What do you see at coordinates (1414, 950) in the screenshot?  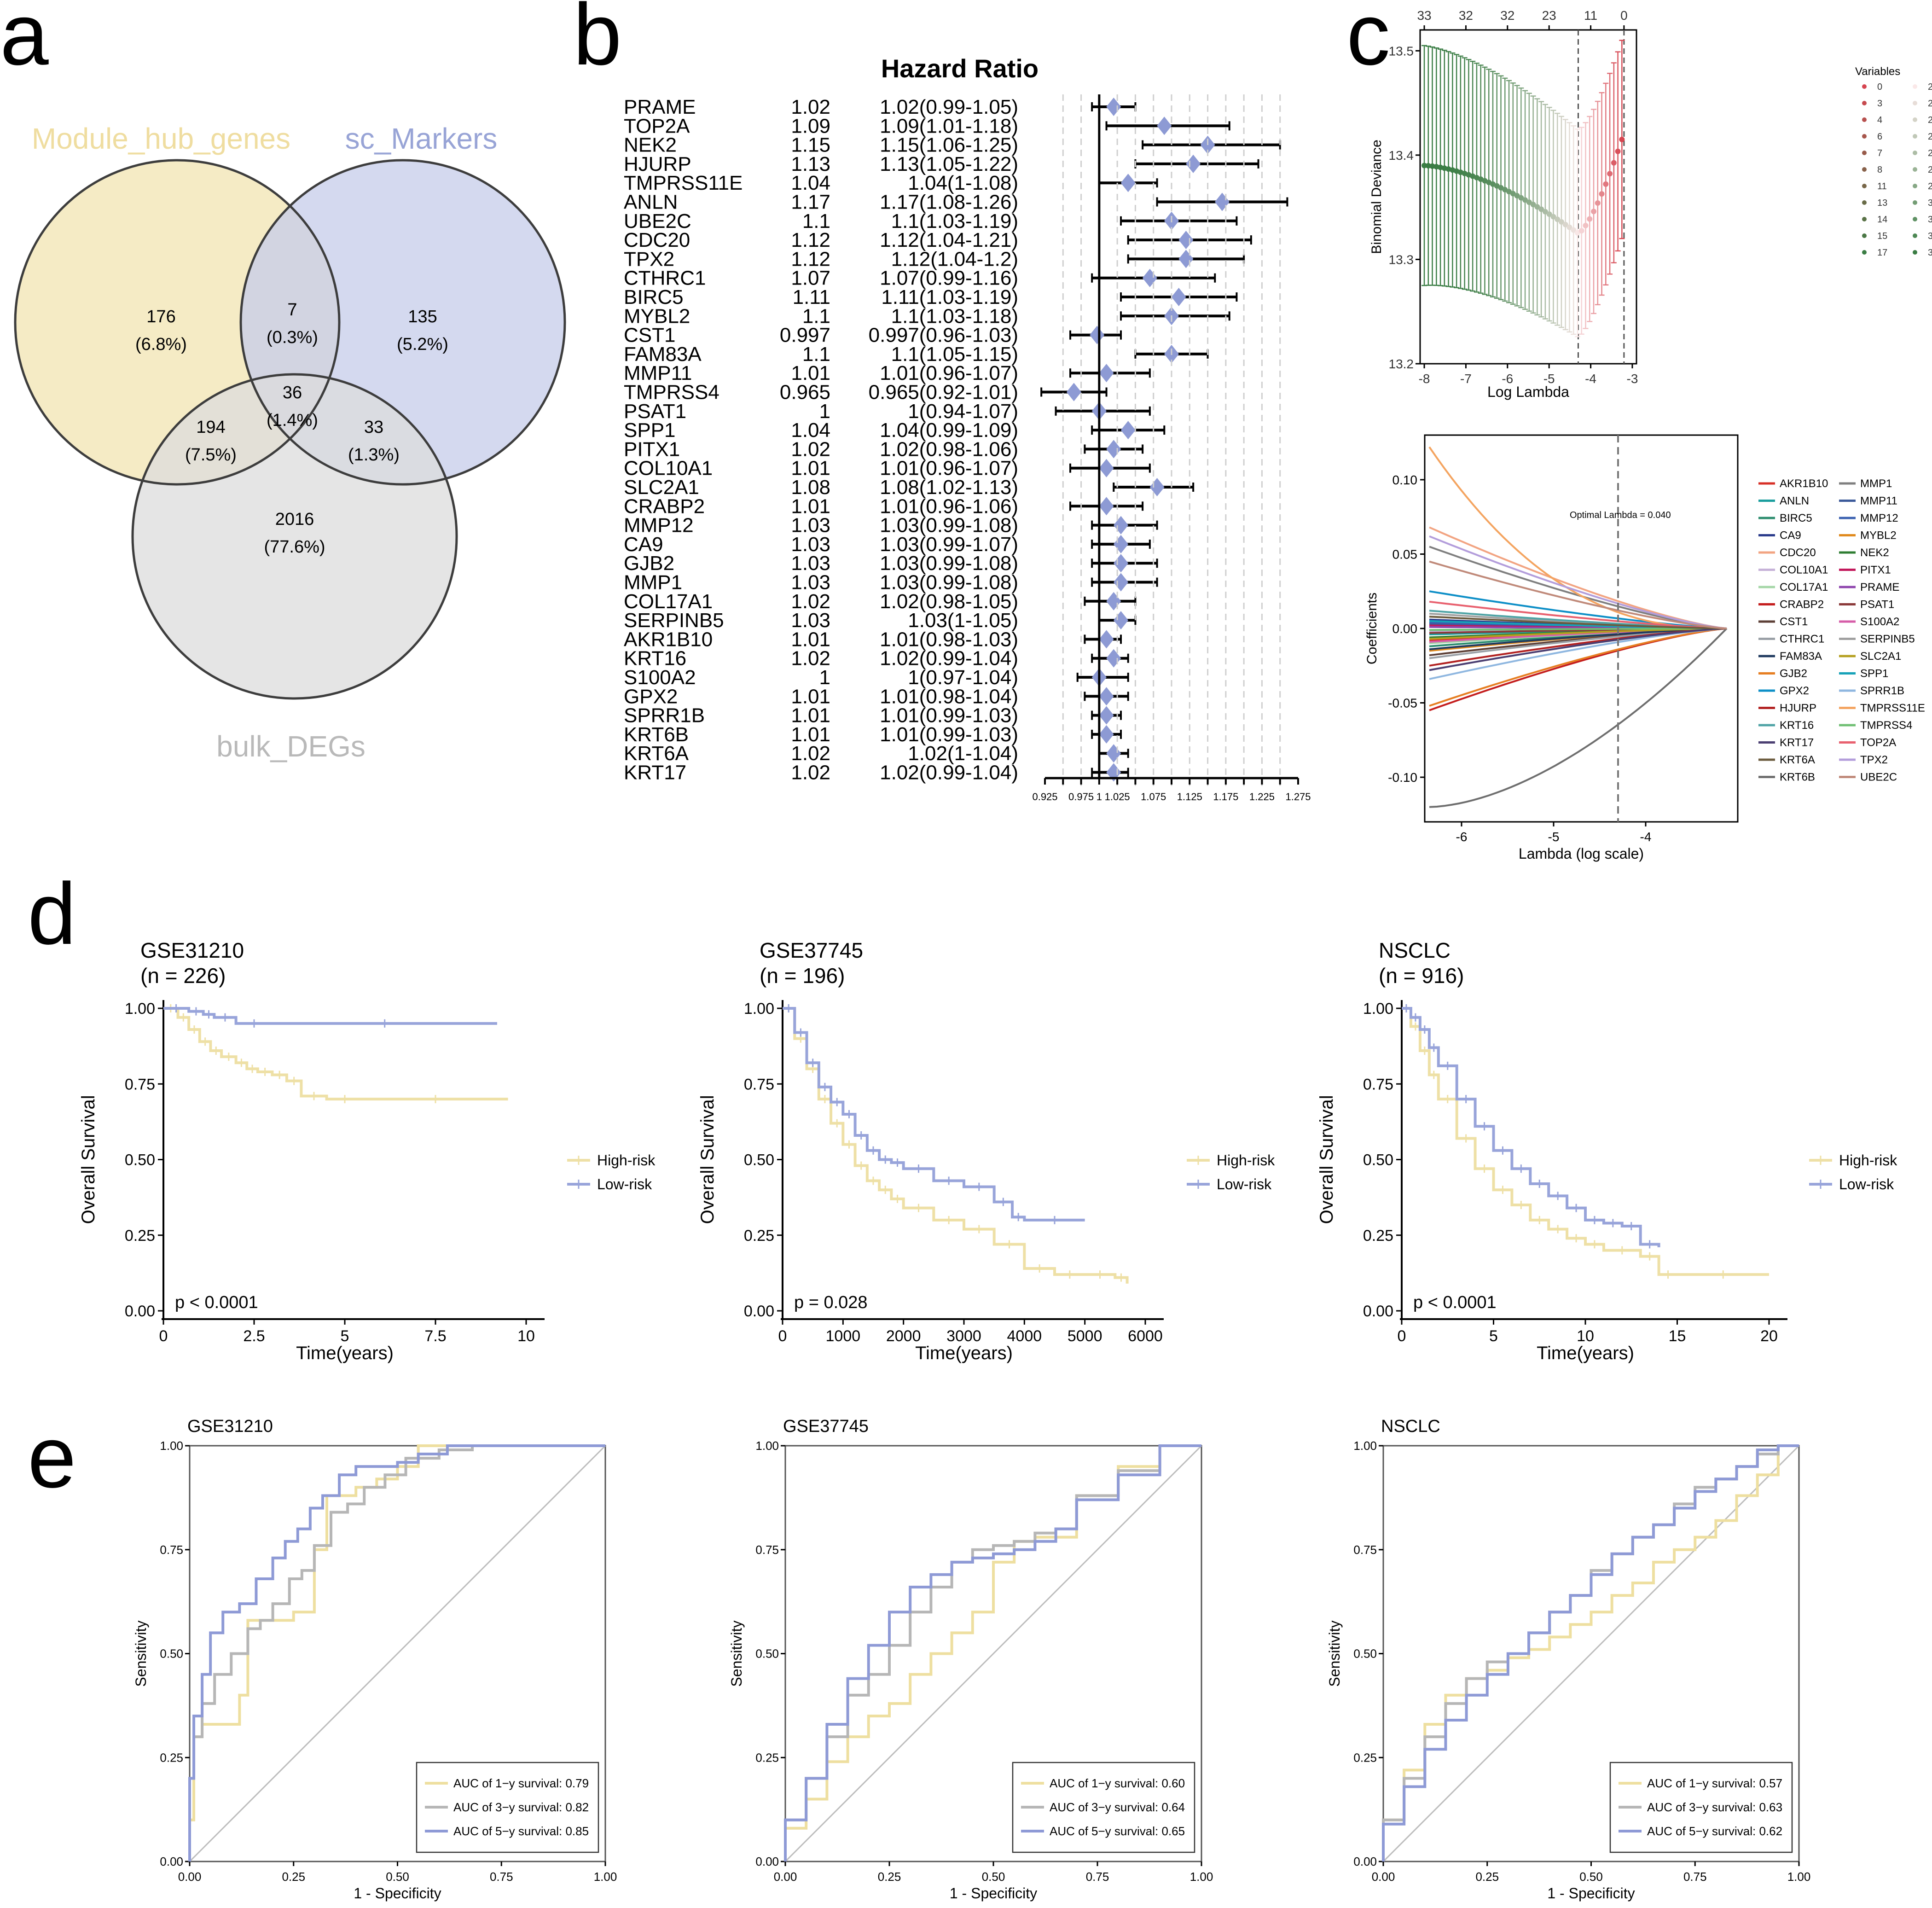 I see `km-title: NSCLC` at bounding box center [1414, 950].